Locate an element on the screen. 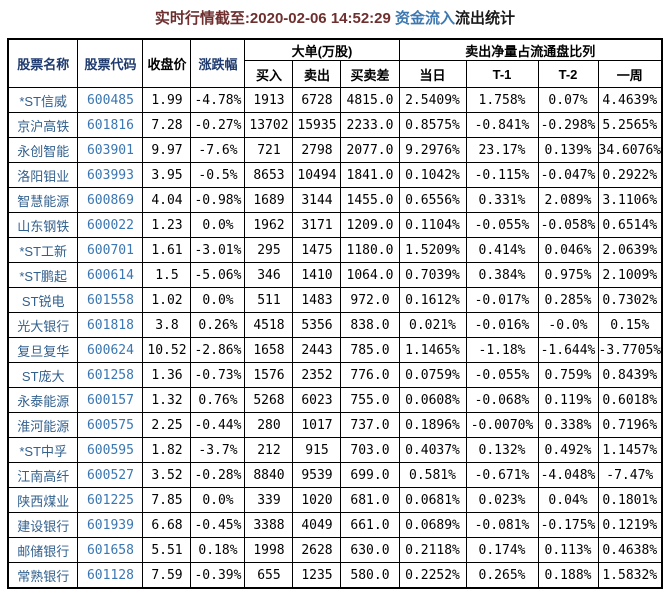 Image resolution: width=670 pixels, height=594 pixels. cell-code: 600614 is located at coordinates (110, 275).